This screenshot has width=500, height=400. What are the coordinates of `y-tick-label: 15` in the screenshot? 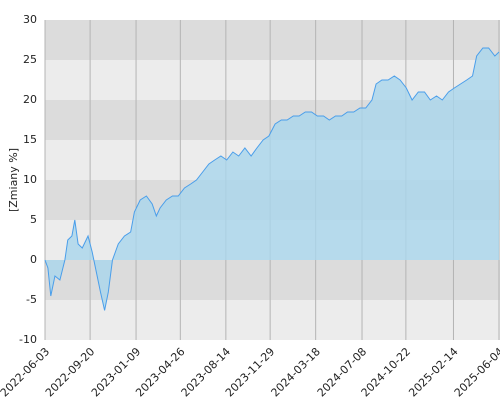 It's located at (30, 139).